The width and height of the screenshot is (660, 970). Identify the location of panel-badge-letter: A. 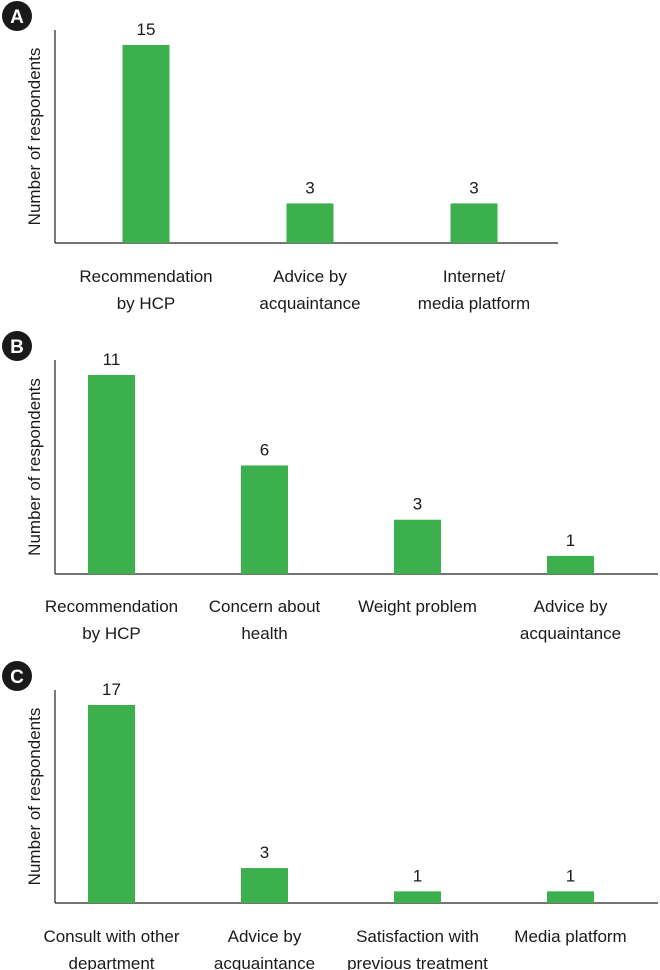
(17, 17).